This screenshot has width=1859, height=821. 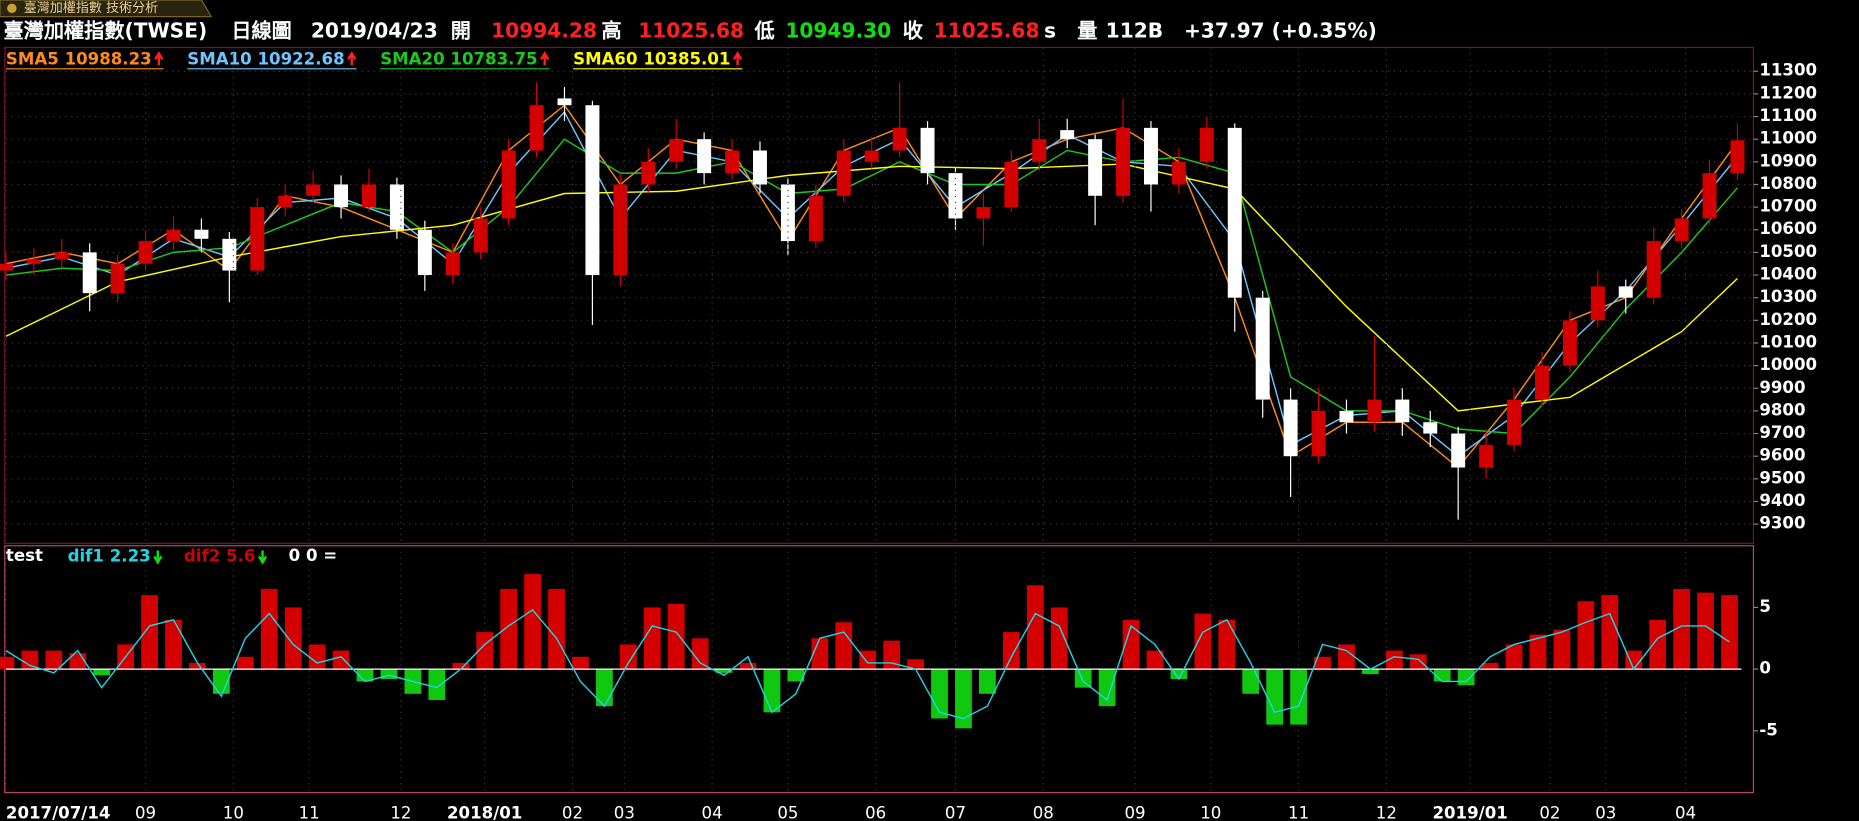 I want to click on x-tick-label: 12, so click(x=400, y=812).